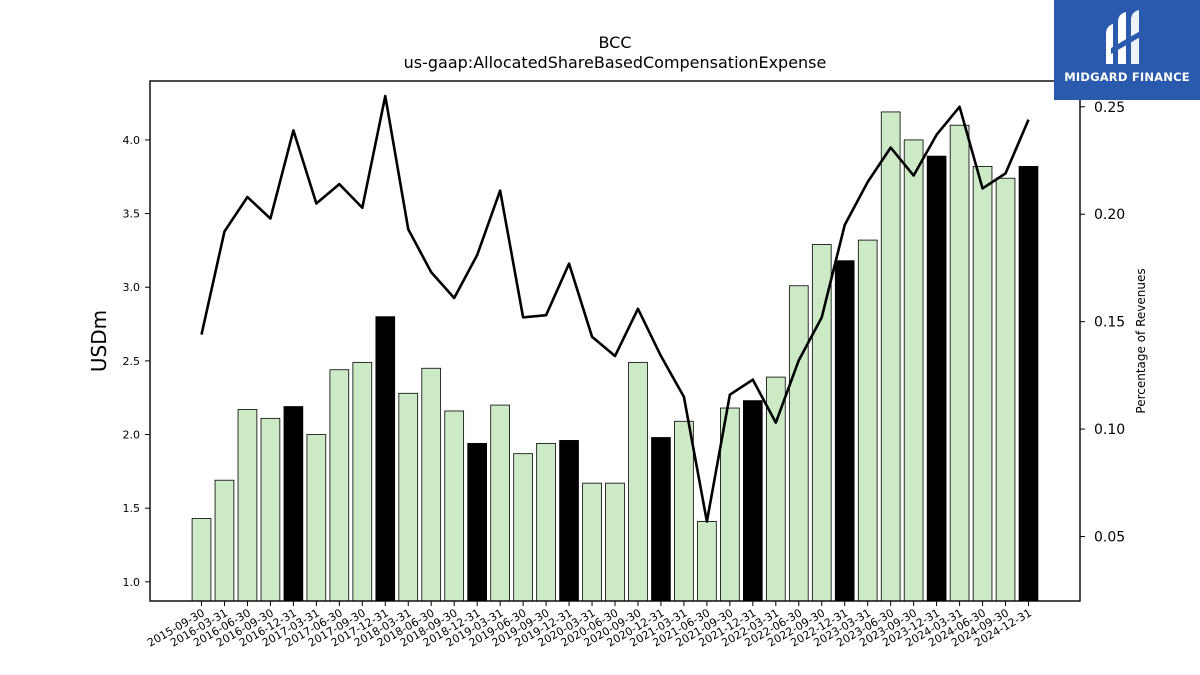 The image size is (1200, 675). I want to click on y-tick-label: 3.0, so click(132, 287).